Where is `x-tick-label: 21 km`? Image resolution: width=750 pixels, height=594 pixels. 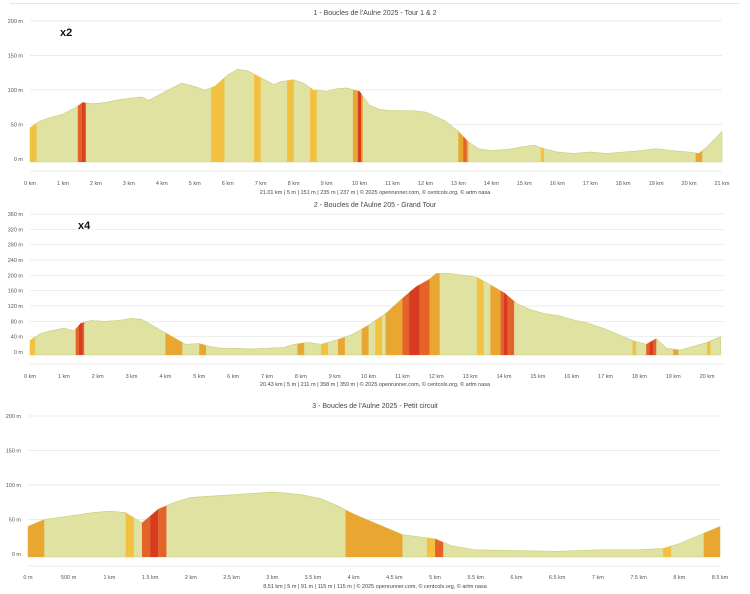
x-tick-label: 21 km is located at coordinates (722, 184).